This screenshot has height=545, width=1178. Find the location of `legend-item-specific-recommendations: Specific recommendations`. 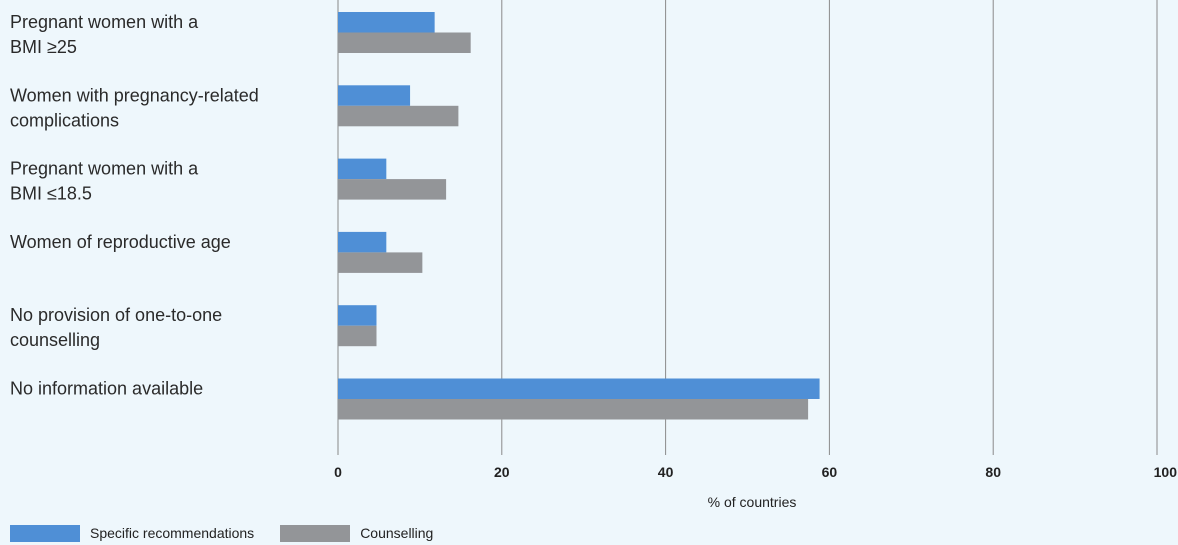

legend-item-specific-recommendations: Specific recommendations is located at coordinates (132, 533).